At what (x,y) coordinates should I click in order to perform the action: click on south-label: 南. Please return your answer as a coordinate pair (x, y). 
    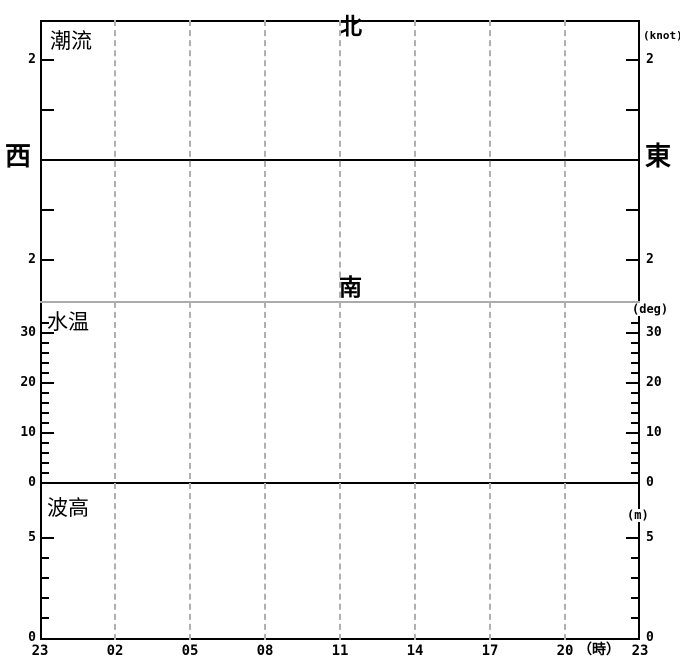
    Looking at the image, I should click on (350, 288).